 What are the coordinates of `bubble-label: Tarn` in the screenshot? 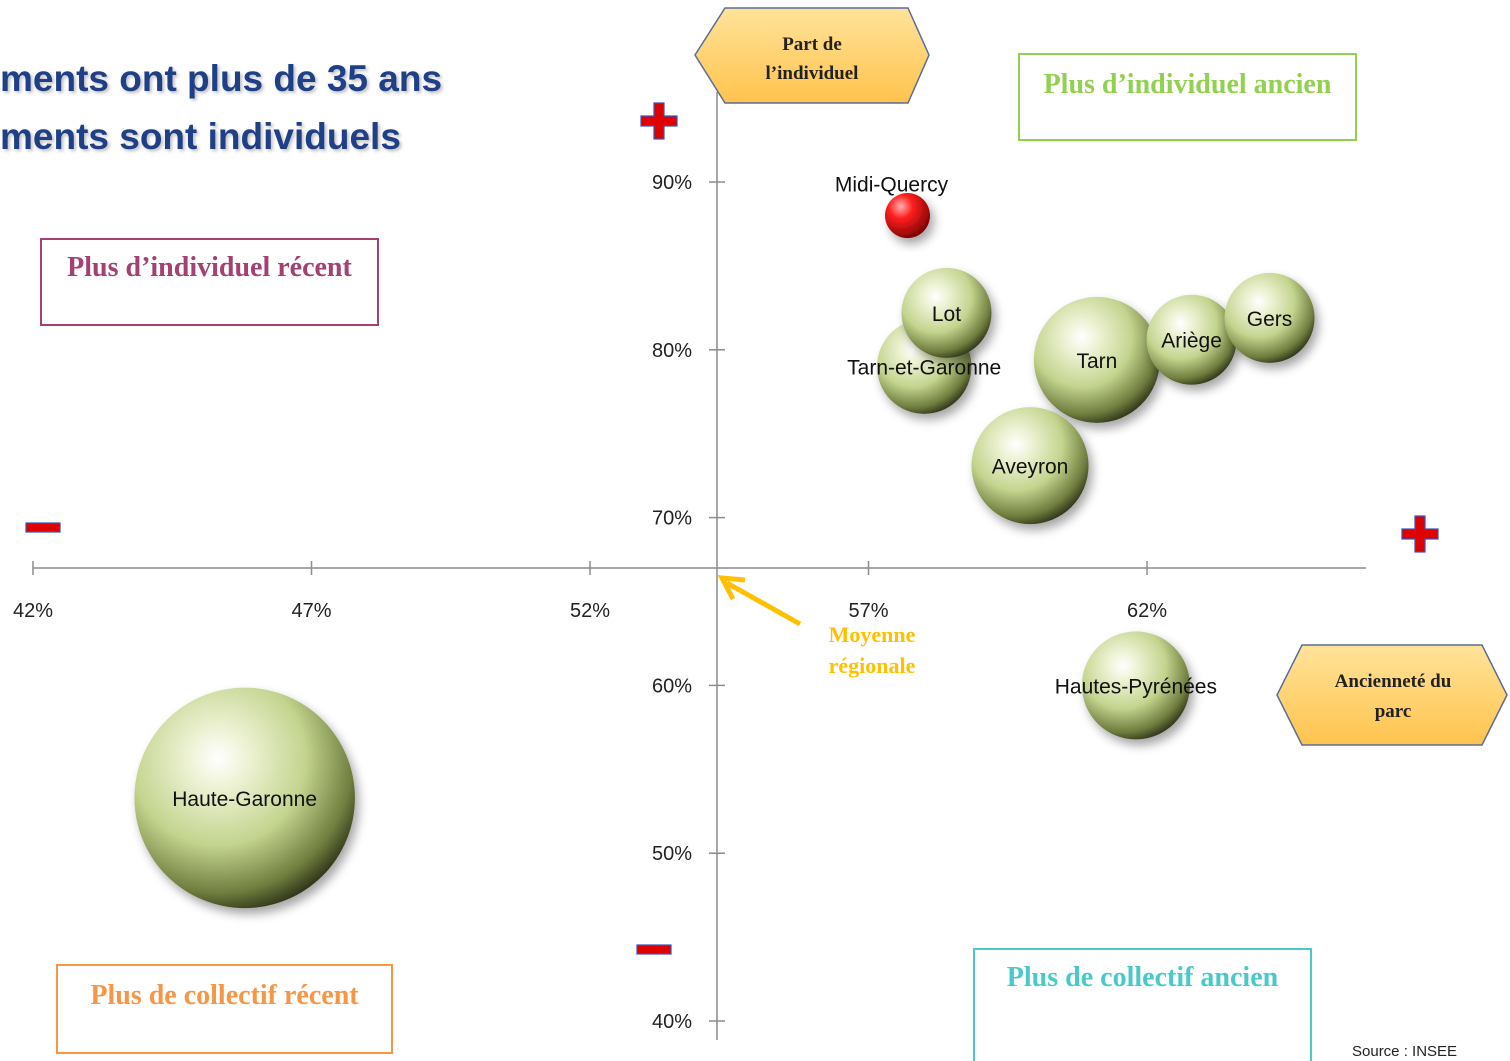 It's located at (1096, 361).